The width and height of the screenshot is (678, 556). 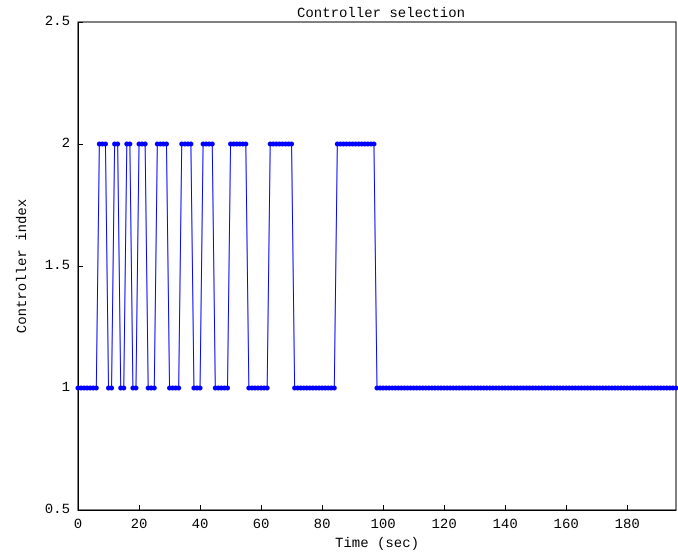 What do you see at coordinates (66, 144) in the screenshot?
I see `y-tick-label: 2` at bounding box center [66, 144].